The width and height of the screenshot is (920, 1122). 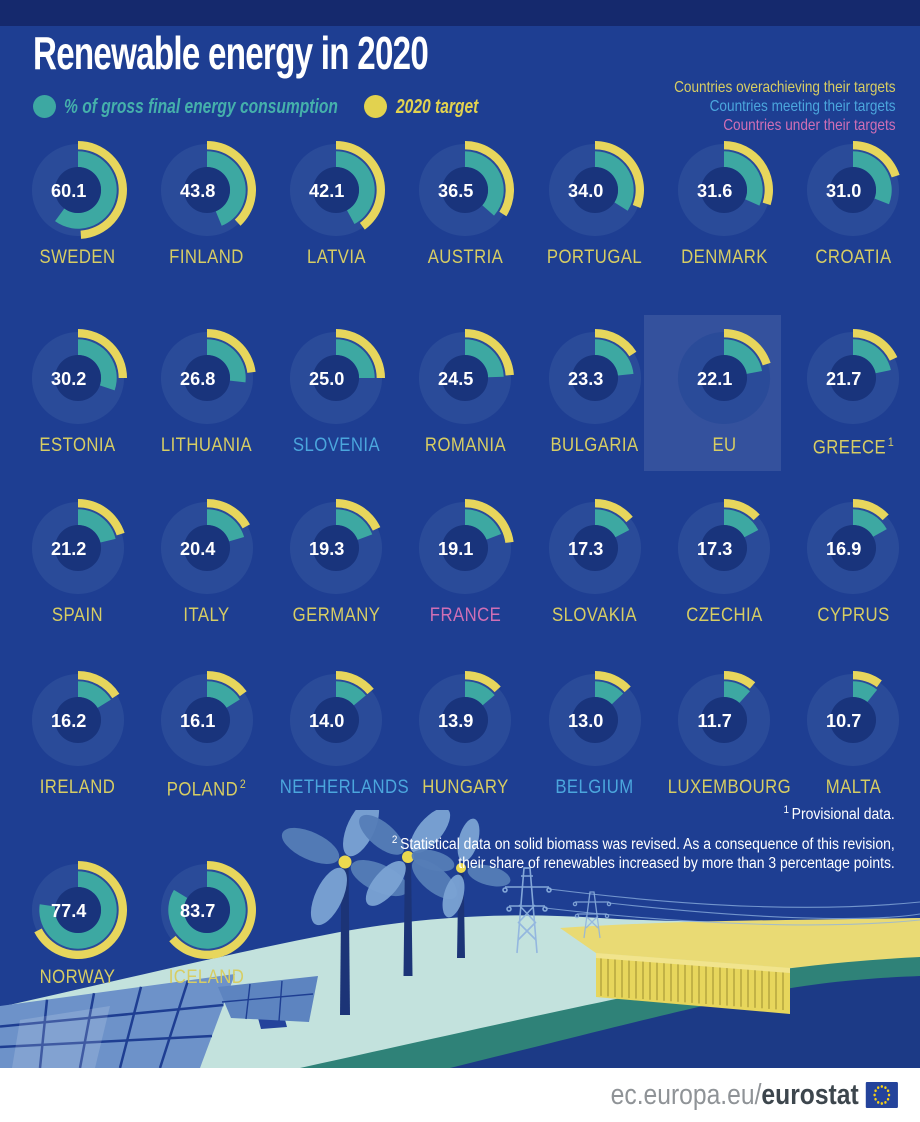 I want to click on country-cell-denmark: 31.6 DENMARK, so click(x=724, y=207).